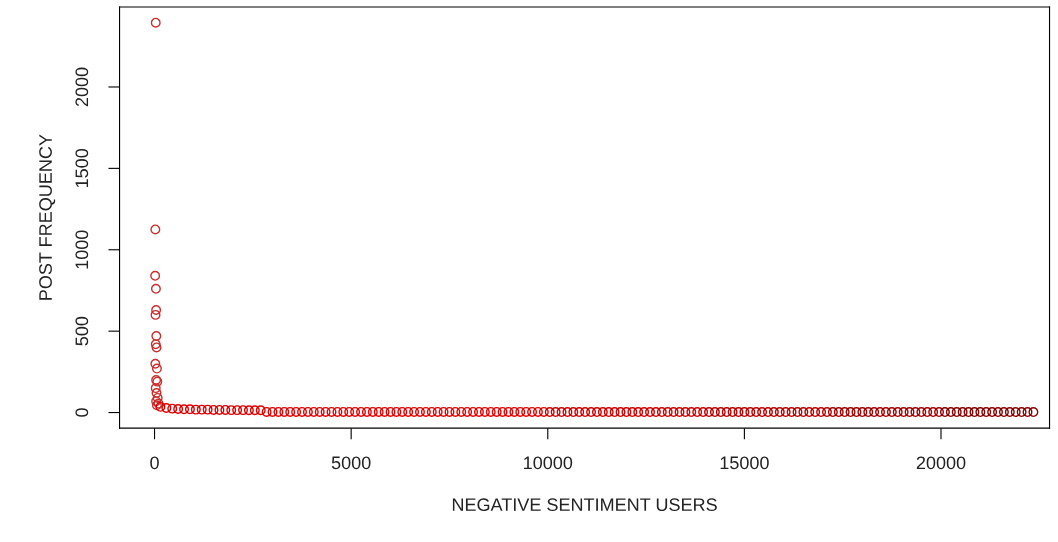 The width and height of the screenshot is (1058, 542). Describe the element at coordinates (548, 463) in the screenshot. I see `x-tick-label: 10000` at that location.